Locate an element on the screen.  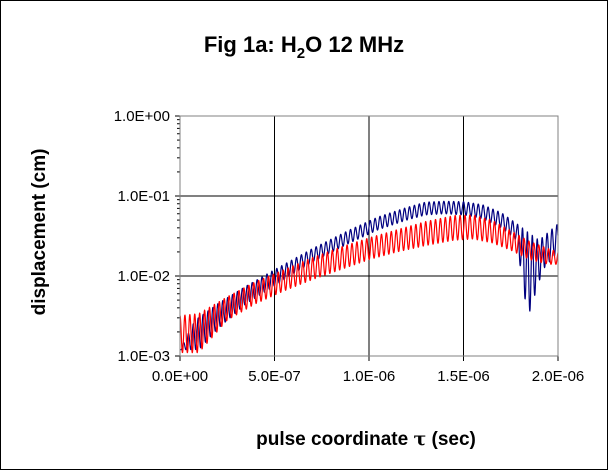
x-tick-label: 1.0E-06 is located at coordinates (369, 376).